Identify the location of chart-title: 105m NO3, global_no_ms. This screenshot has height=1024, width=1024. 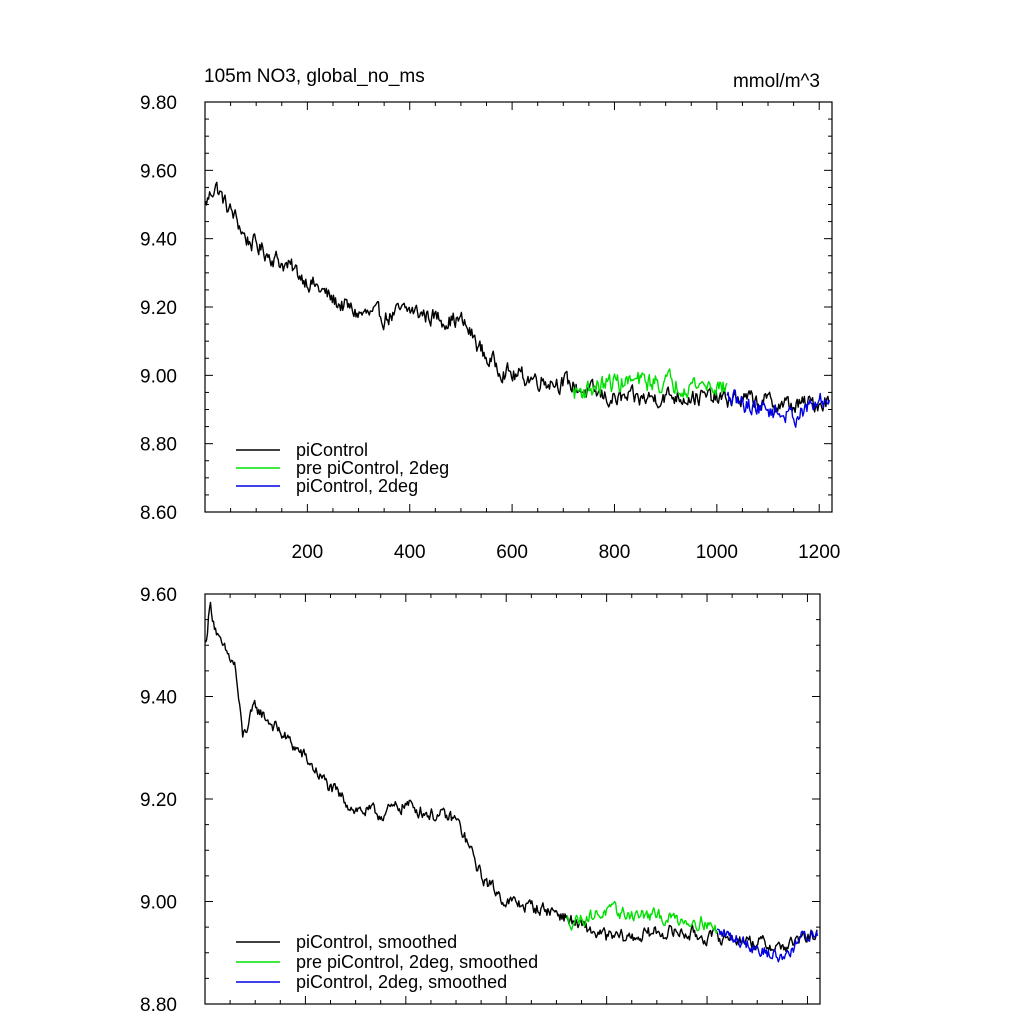
(314, 76).